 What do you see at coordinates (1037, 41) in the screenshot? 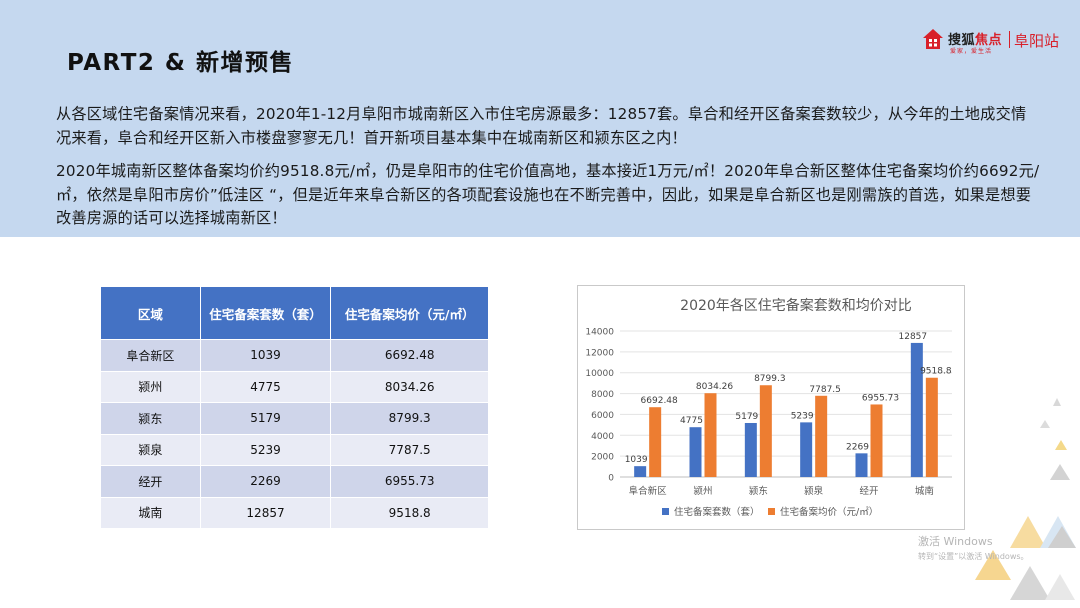
I see `logo-city: 阜阳站` at bounding box center [1037, 41].